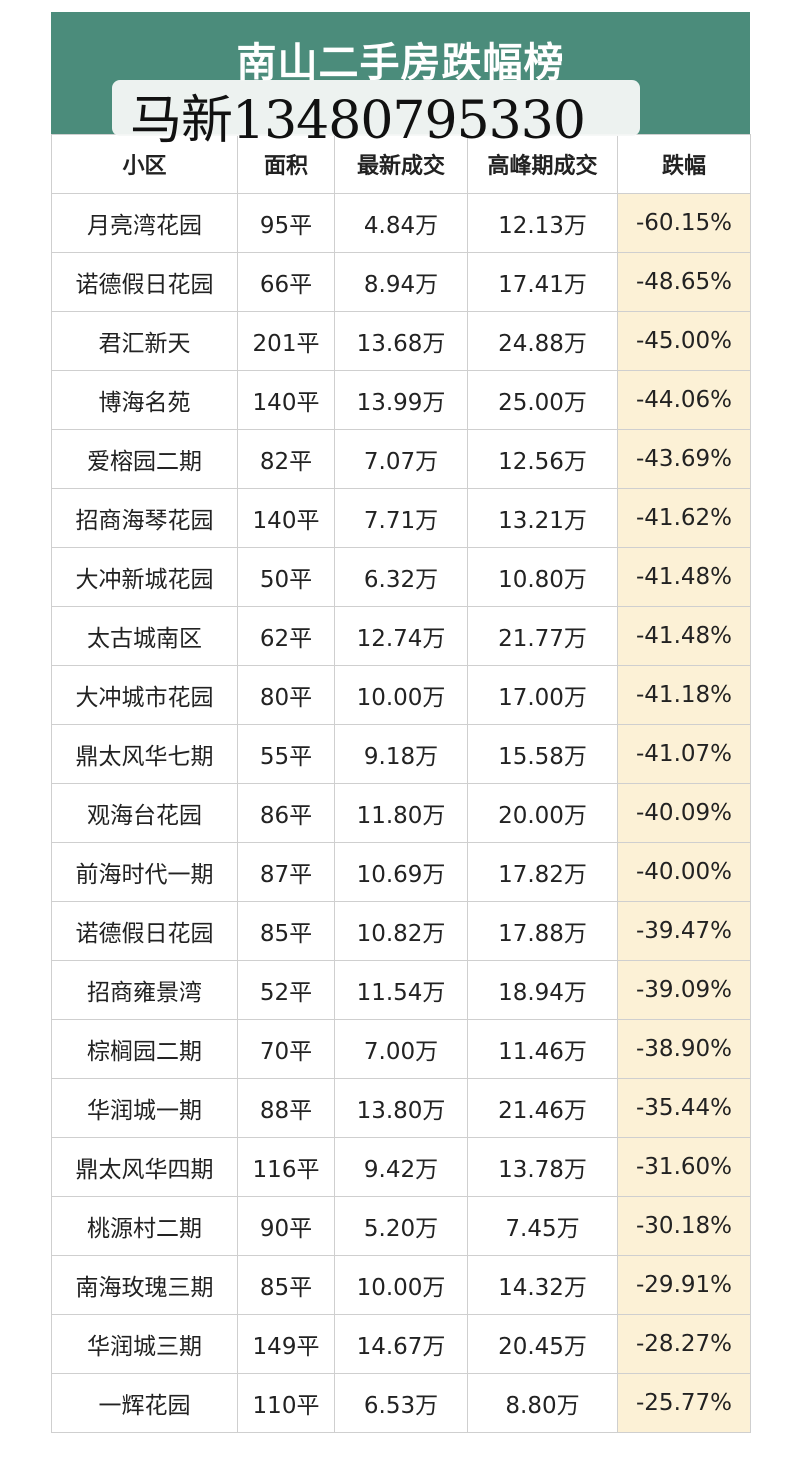  I want to click on table-row: 诺德假日花园 85平 10.82万 17.88万 -39.47%, so click(401, 931).